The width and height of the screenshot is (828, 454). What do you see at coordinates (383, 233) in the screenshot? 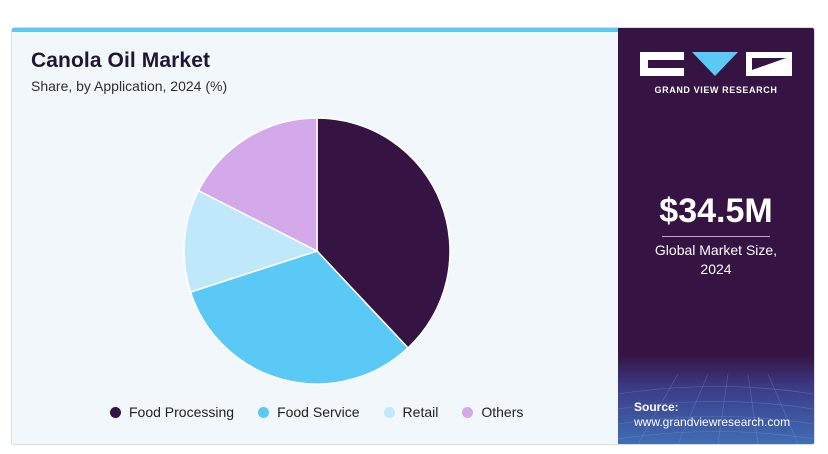
I see `pie-slice-food-processing` at bounding box center [383, 233].